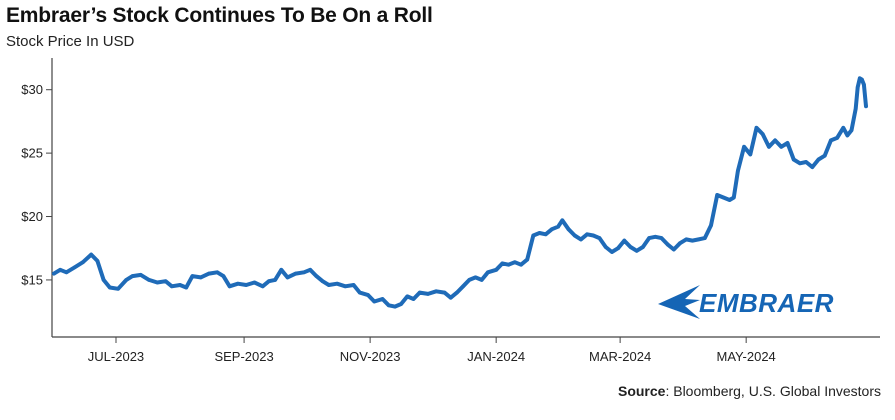  I want to click on y-tick-label: $25, so click(32, 153).